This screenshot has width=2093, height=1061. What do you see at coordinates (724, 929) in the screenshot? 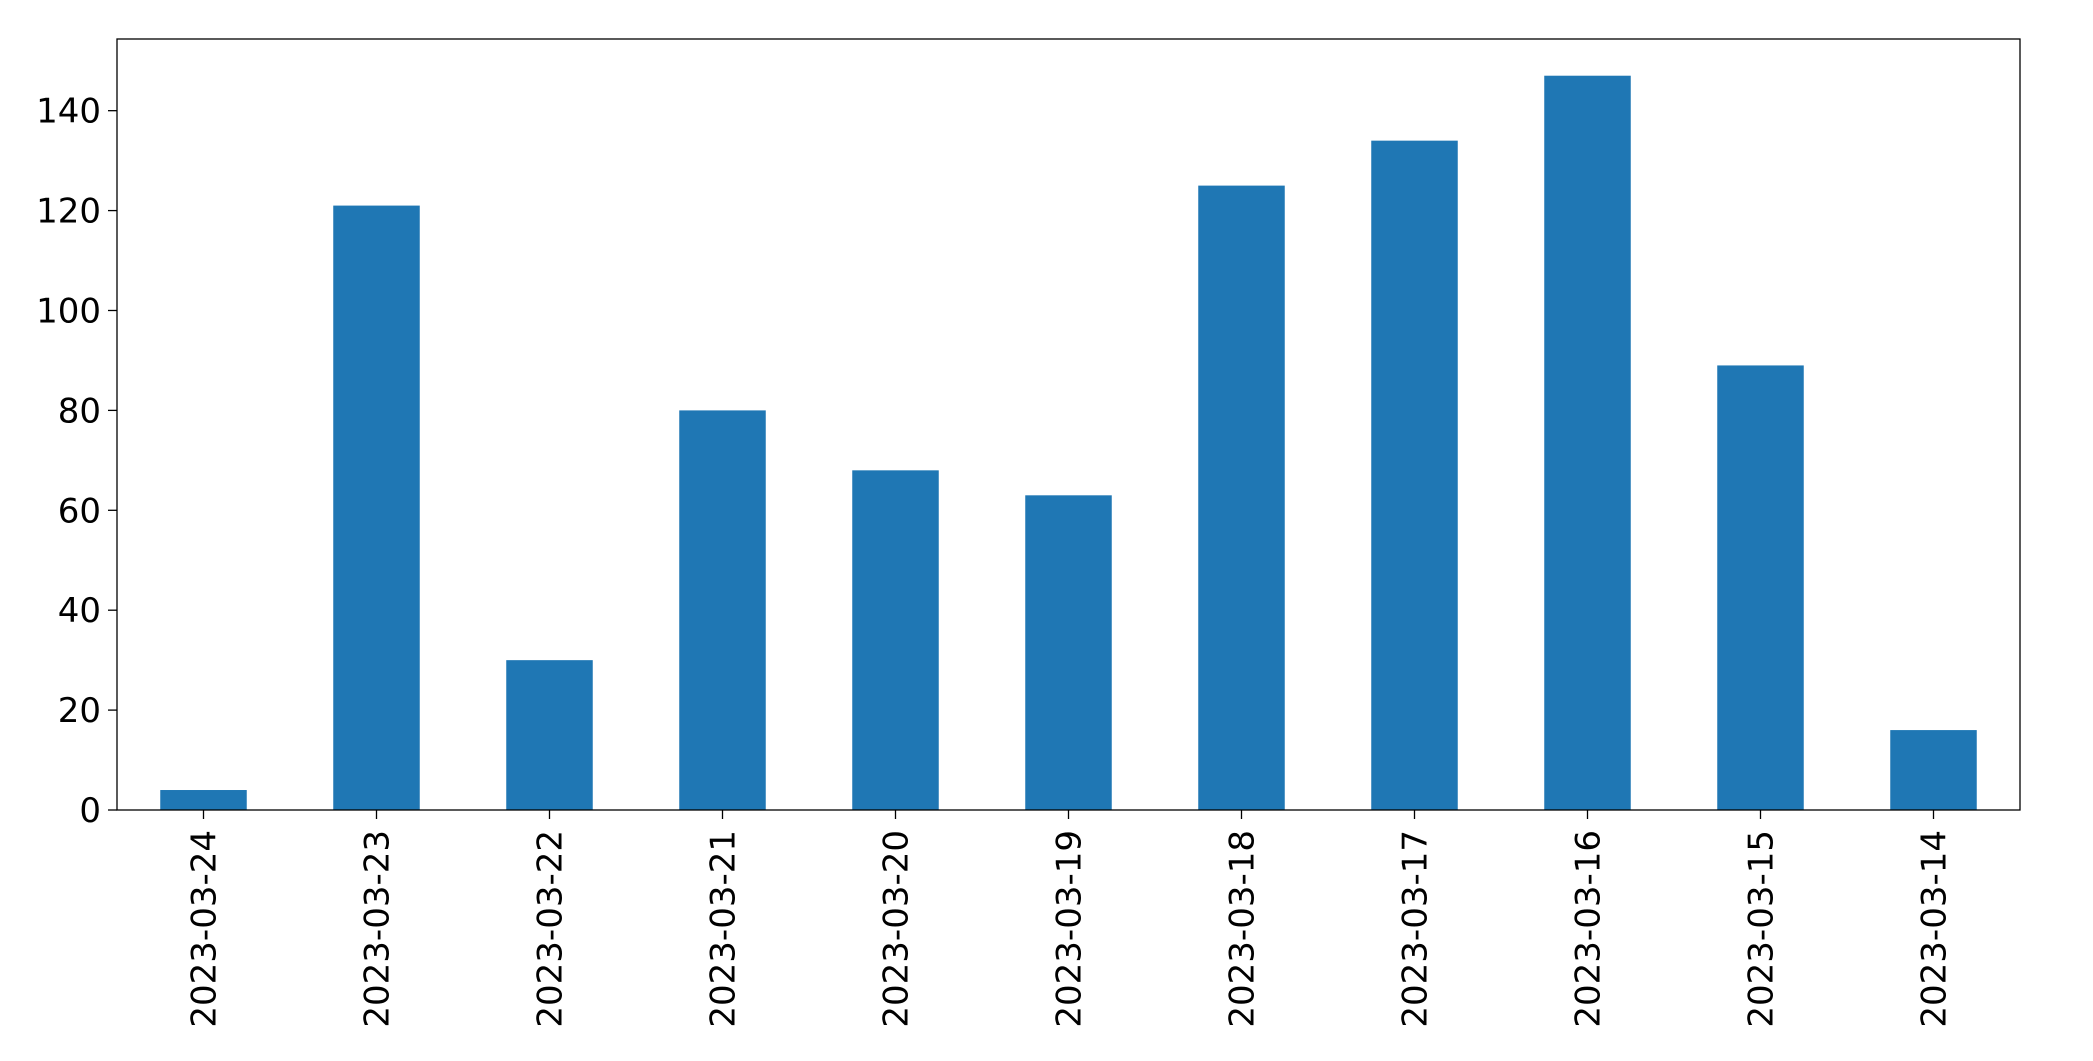
I see `x-tick-label: 2023-03-21` at bounding box center [724, 929].